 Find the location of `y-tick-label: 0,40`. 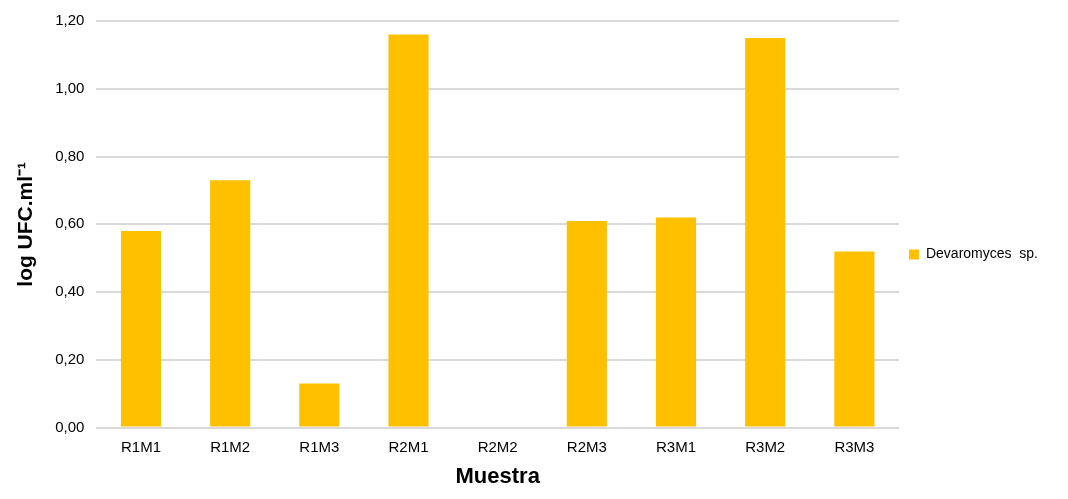

y-tick-label: 0,40 is located at coordinates (70, 291).